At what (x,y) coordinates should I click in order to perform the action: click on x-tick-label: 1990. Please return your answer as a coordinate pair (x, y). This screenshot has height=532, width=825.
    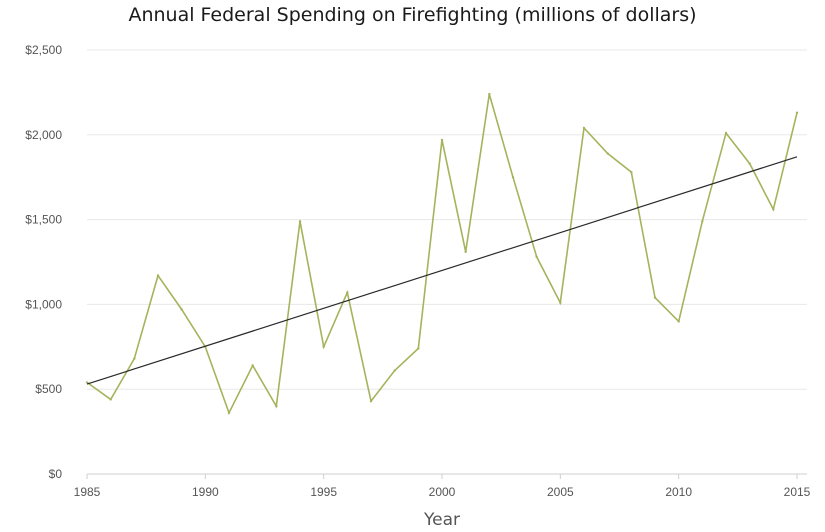
    Looking at the image, I should click on (205, 492).